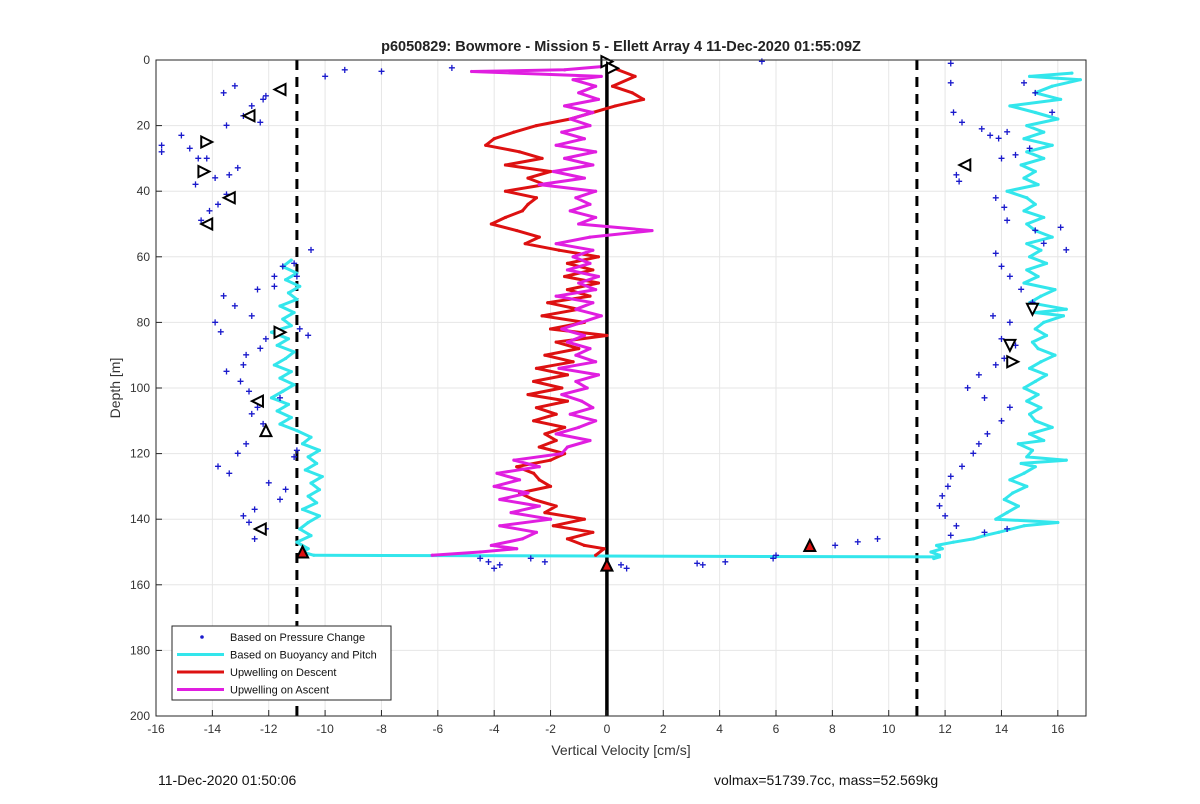 The width and height of the screenshot is (1200, 804). I want to click on x-tick-label: 6, so click(776, 729).